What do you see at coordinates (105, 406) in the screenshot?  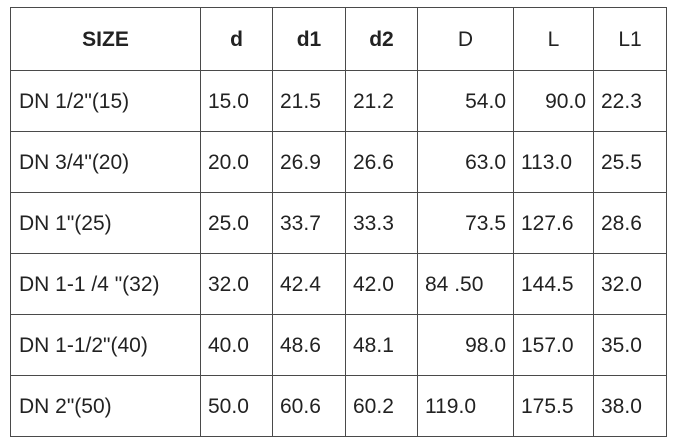 I see `size-cell: DN 2"(50)` at bounding box center [105, 406].